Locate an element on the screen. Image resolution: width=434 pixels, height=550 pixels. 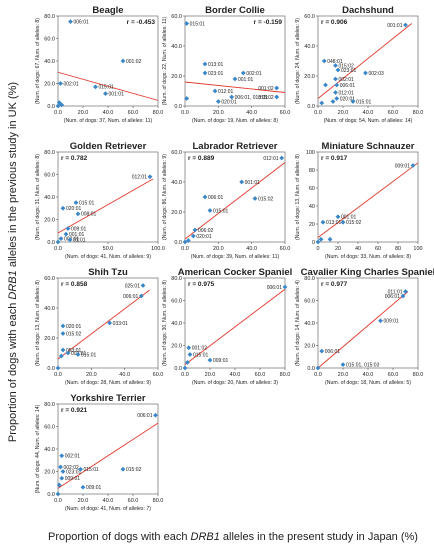
y-tick-label: 40 is located at coordinates (312, 207).